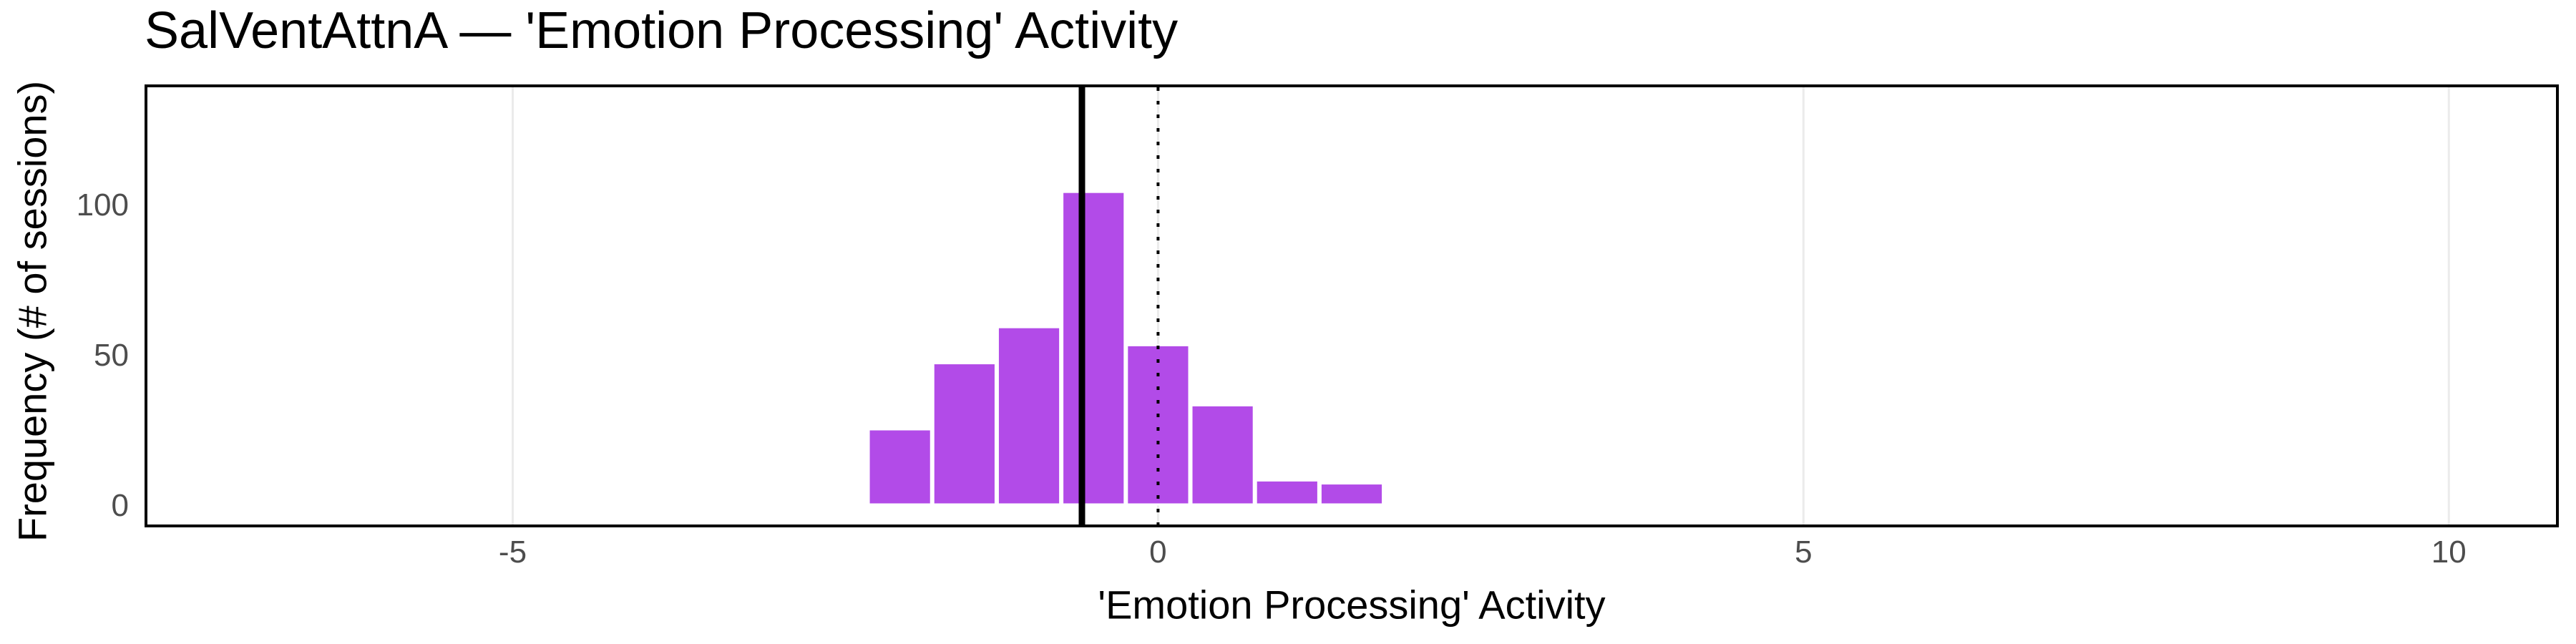 The width and height of the screenshot is (2576, 644). What do you see at coordinates (111, 355) in the screenshot?
I see `y-tick-label: 50` at bounding box center [111, 355].